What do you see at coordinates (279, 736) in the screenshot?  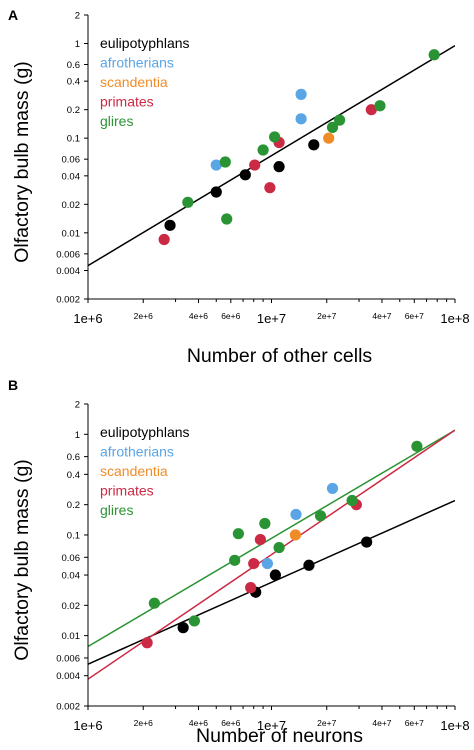 I see `x-axis-title: Number of neurons` at bounding box center [279, 736].